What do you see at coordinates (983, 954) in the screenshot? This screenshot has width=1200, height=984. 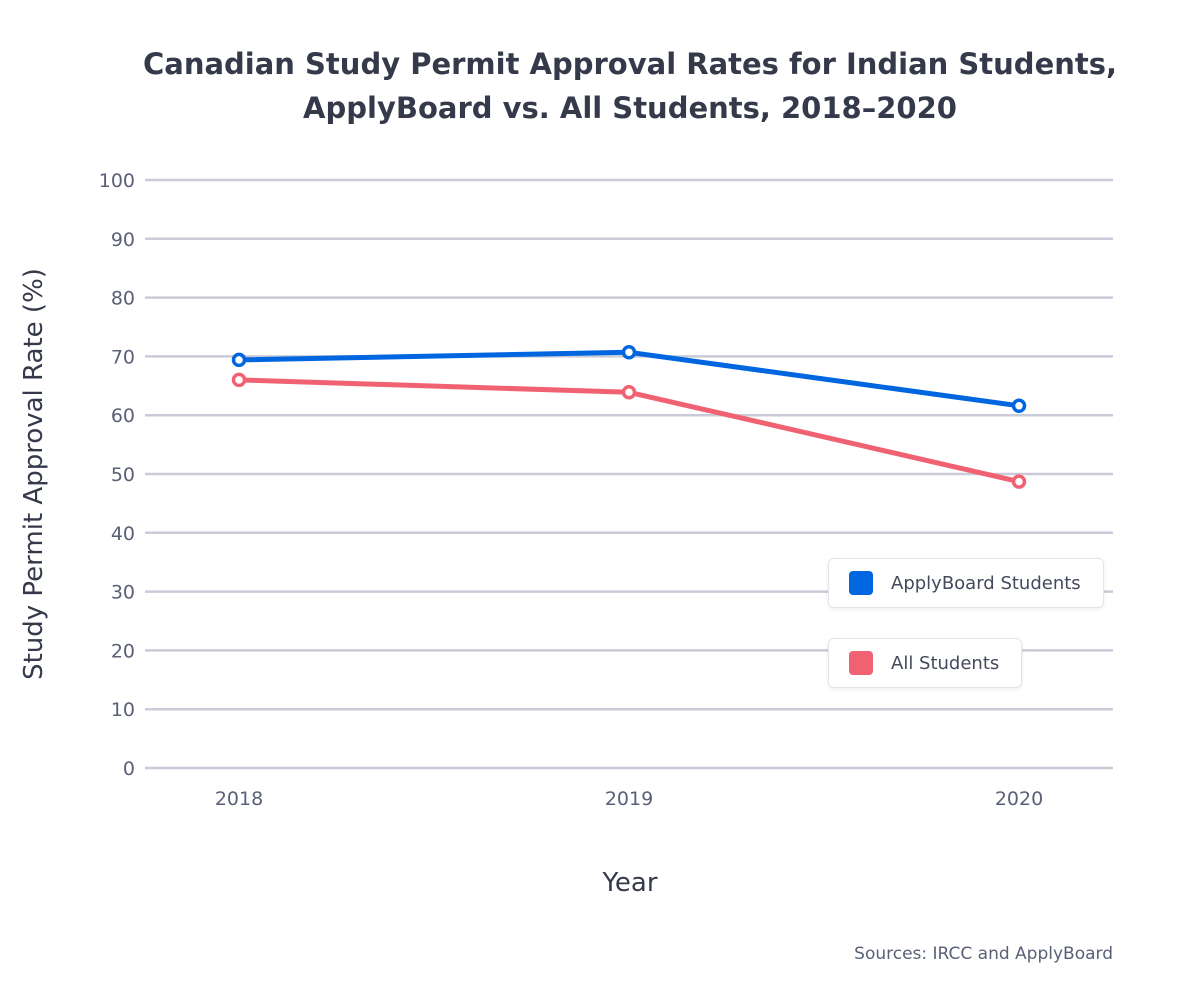 I see `source-note: Sources: IRCC and ApplyBoard` at bounding box center [983, 954].